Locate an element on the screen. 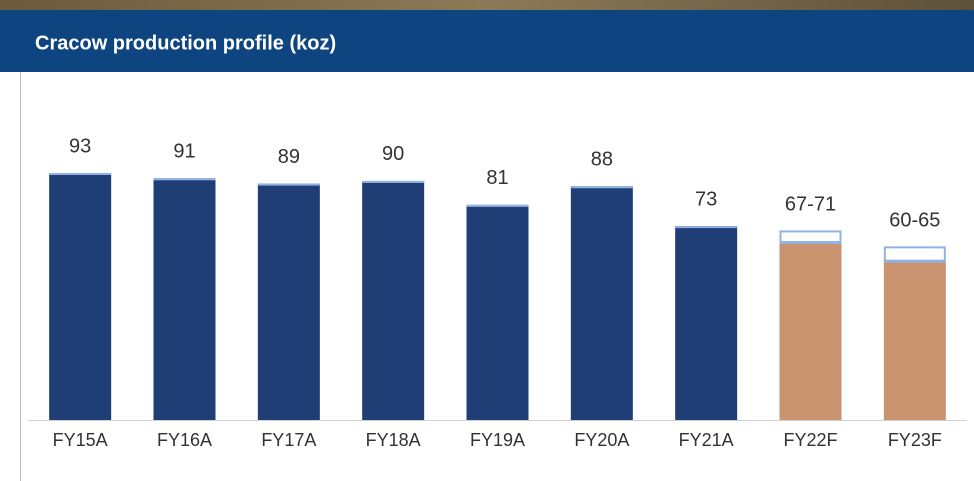 Image resolution: width=974 pixels, height=481 pixels. x-tick-label: FY16A is located at coordinates (184, 440).